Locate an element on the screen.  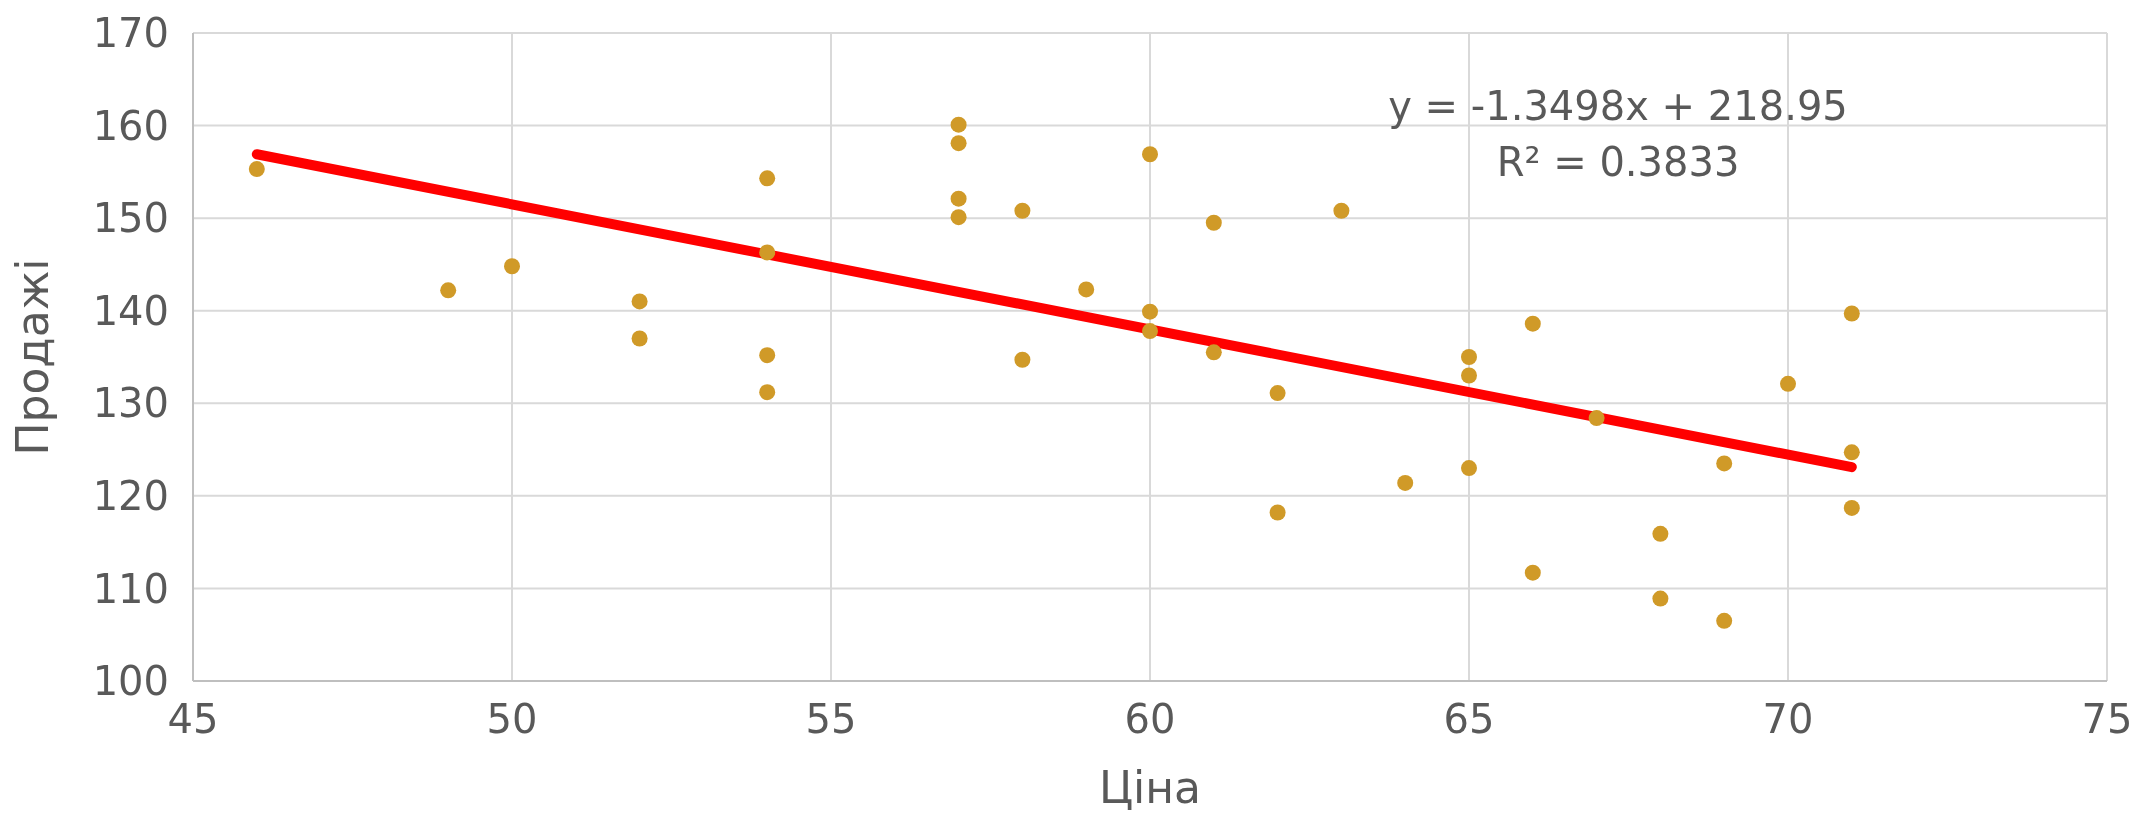
annotation: y = -1.3498x + 218.95 is located at coordinates (1618, 106).